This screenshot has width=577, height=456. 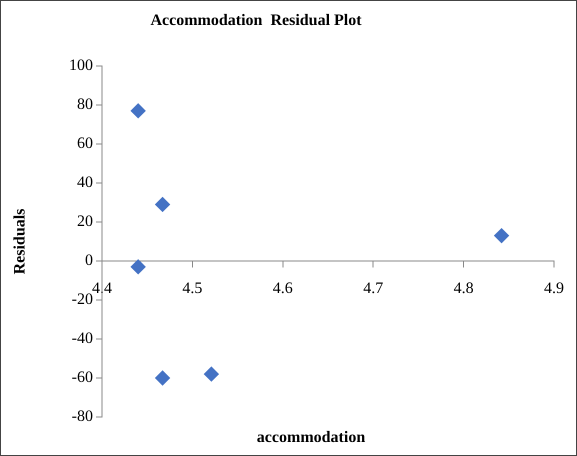 I want to click on y-axis-title: Residuals, so click(x=20, y=241).